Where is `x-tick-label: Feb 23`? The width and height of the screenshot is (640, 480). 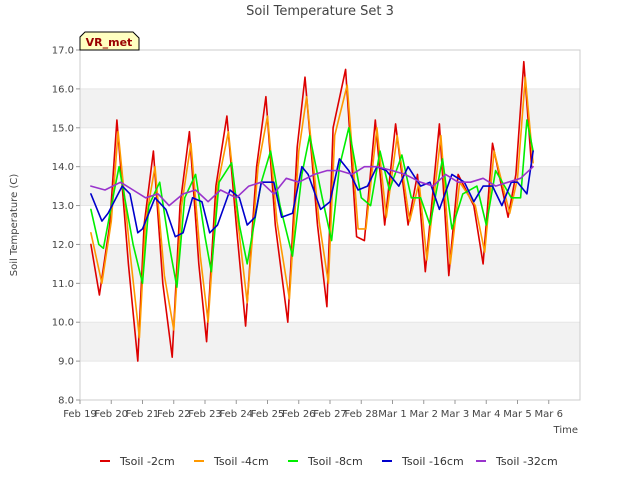
x-tick-label: Feb 23 is located at coordinates (205, 414).